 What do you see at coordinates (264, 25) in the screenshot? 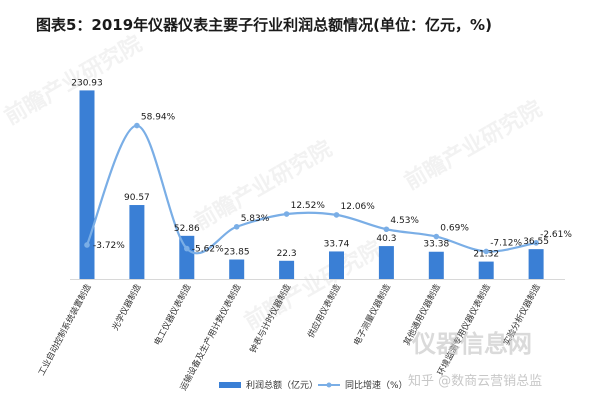
I see `chart-title: 图表5：2019年仪器仪表主要子行业利润总额情况(单位：亿元，%)` at bounding box center [264, 25].